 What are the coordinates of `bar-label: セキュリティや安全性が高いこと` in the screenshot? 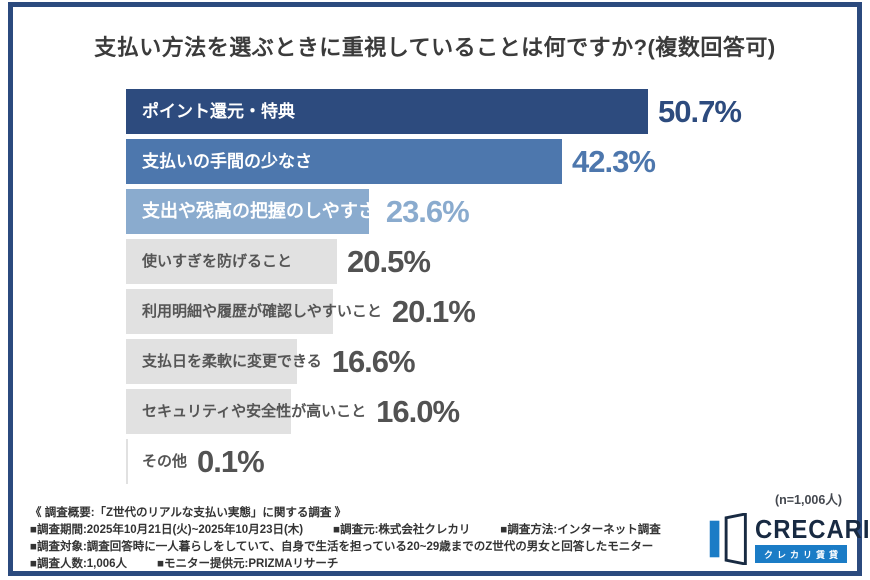 It's located at (254, 411).